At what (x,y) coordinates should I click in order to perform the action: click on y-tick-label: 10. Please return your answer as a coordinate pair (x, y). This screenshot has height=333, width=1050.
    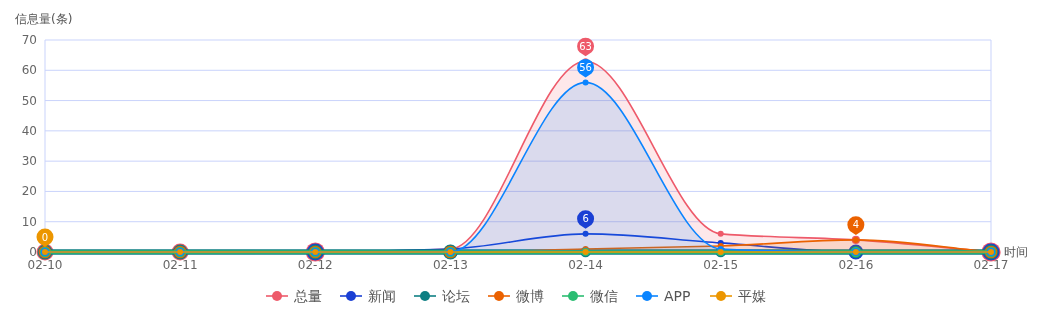
    Looking at the image, I should click on (29, 221).